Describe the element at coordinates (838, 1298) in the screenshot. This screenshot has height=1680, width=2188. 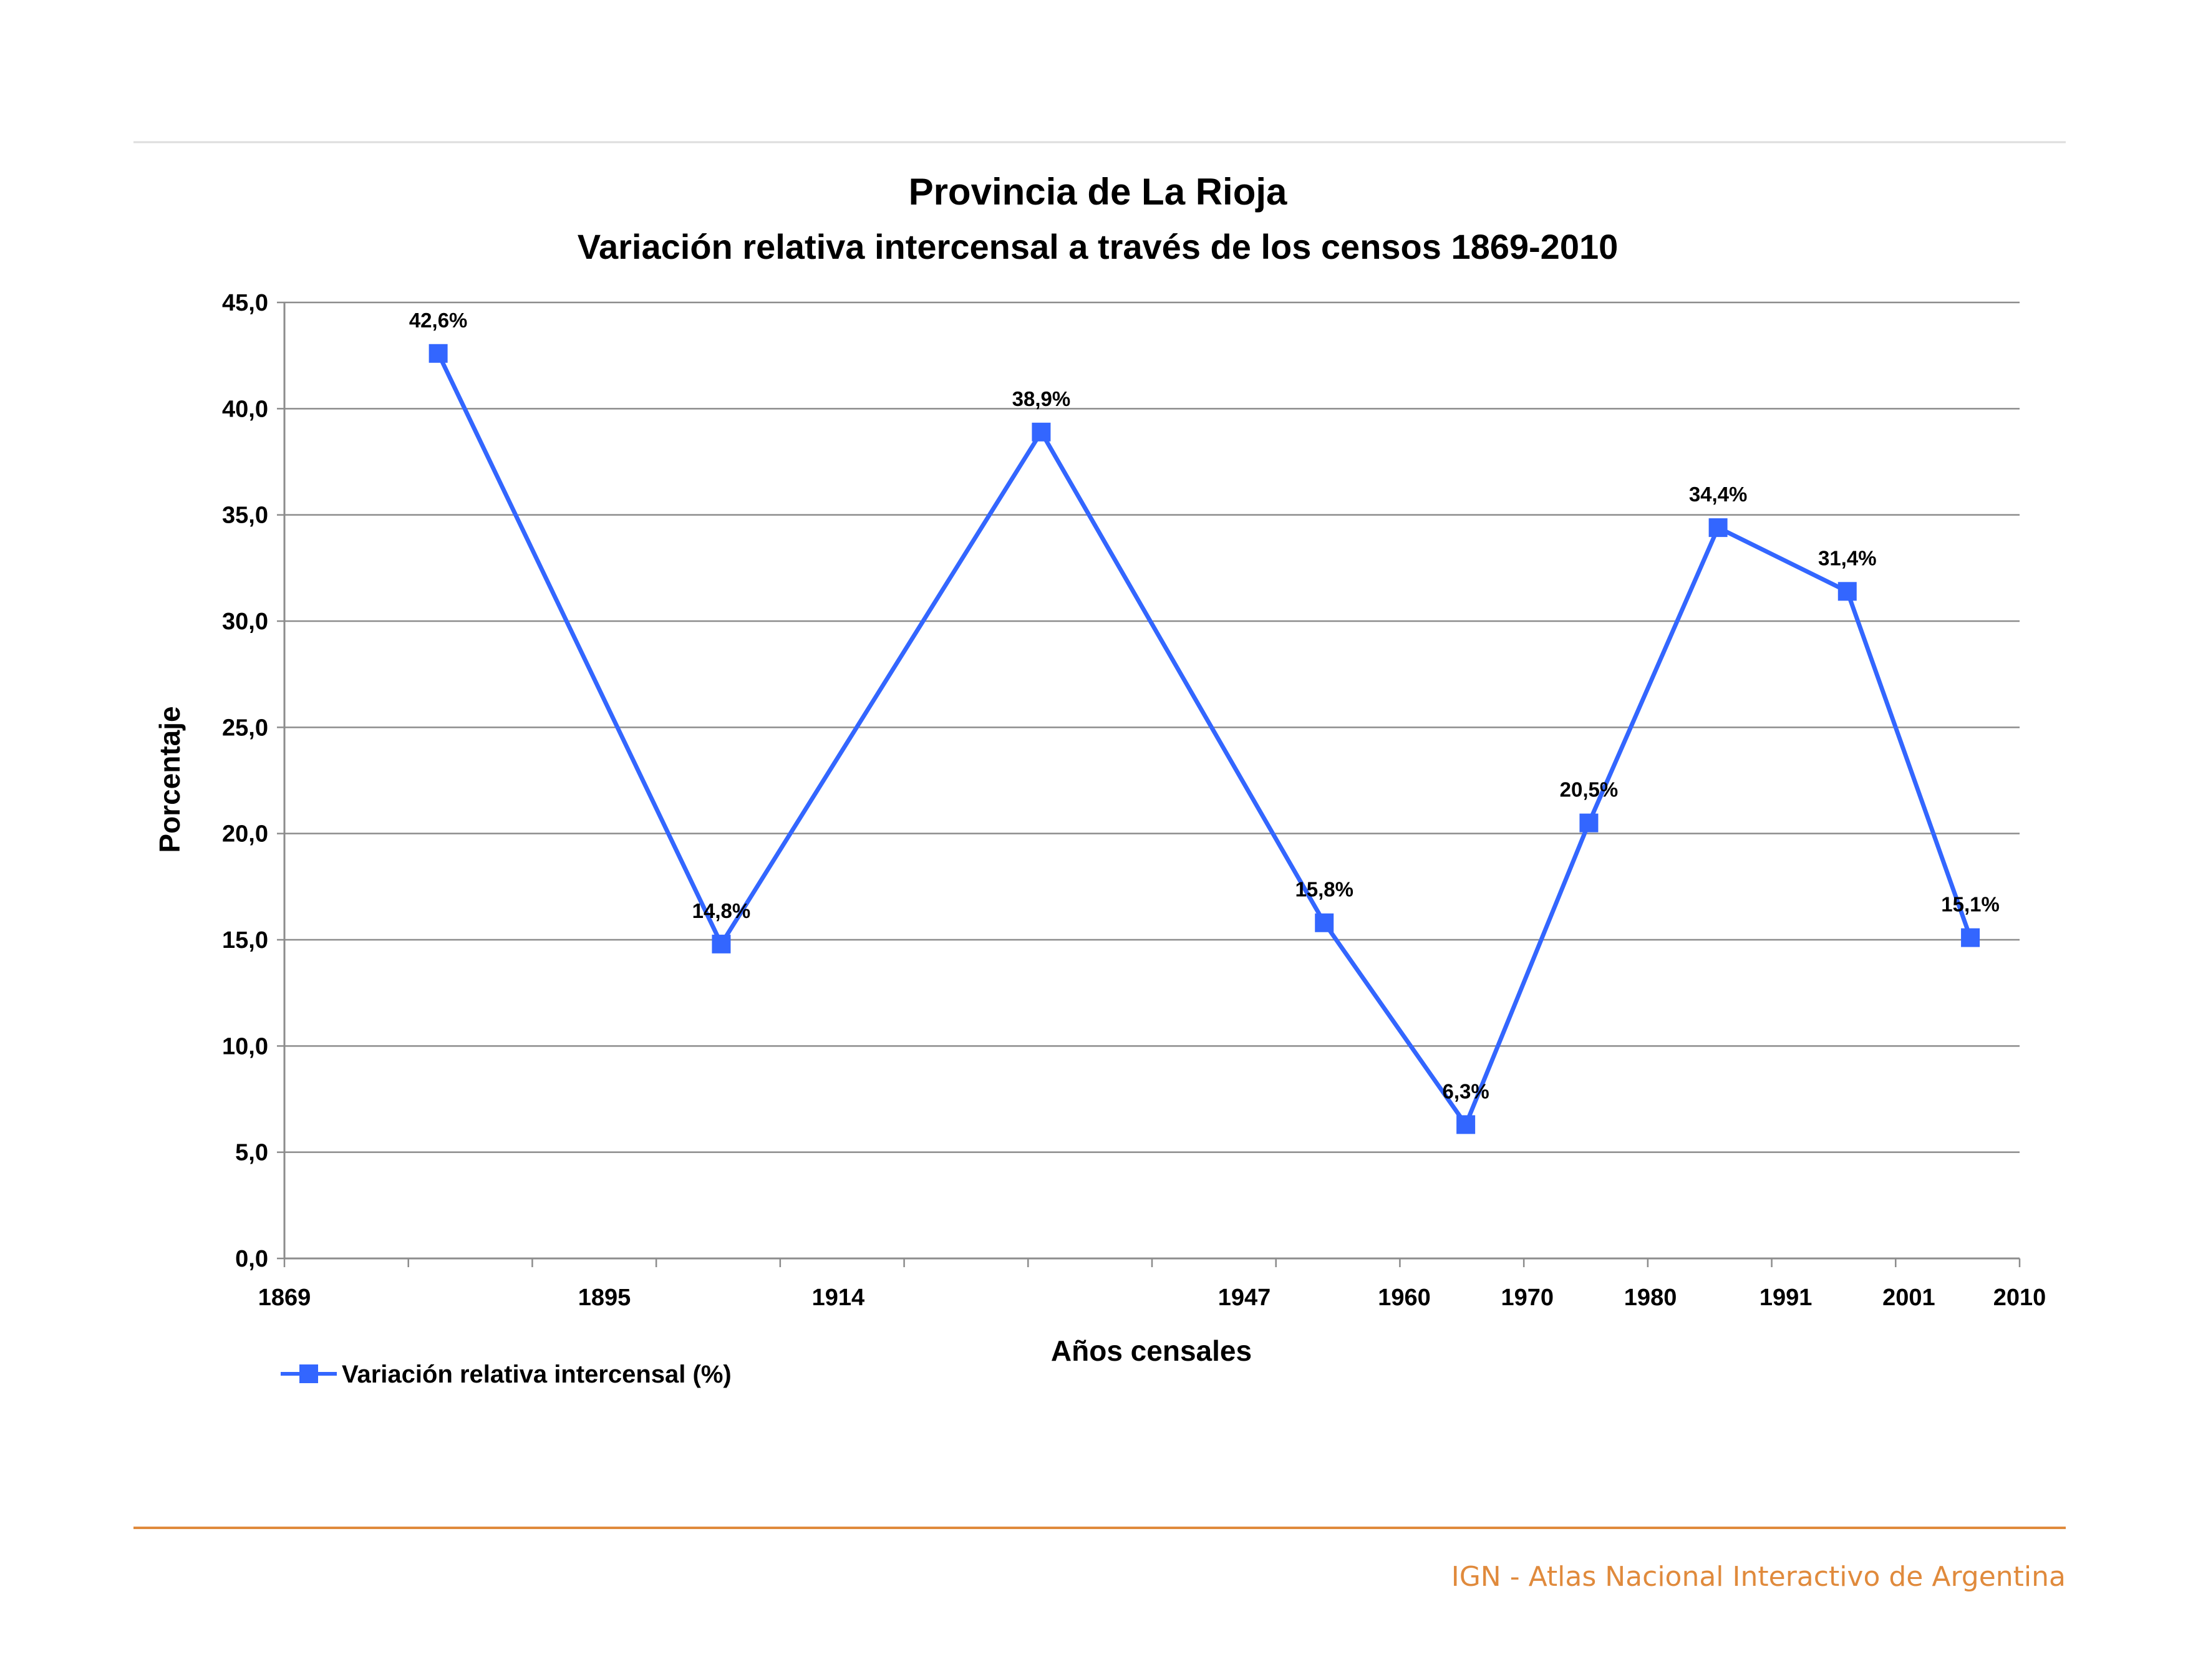
I see `x-tick-label: 1914` at that location.